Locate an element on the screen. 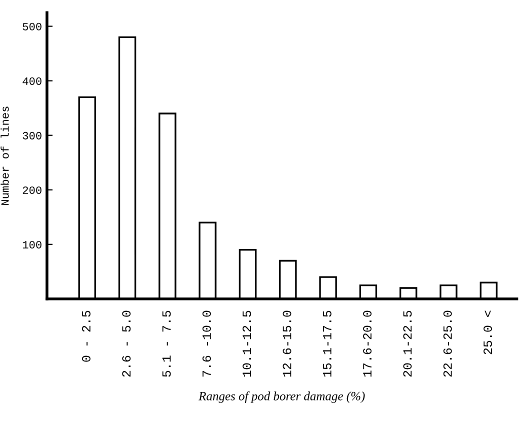 This screenshot has width=522, height=421. y-tick-label: 500 is located at coordinates (32, 26).